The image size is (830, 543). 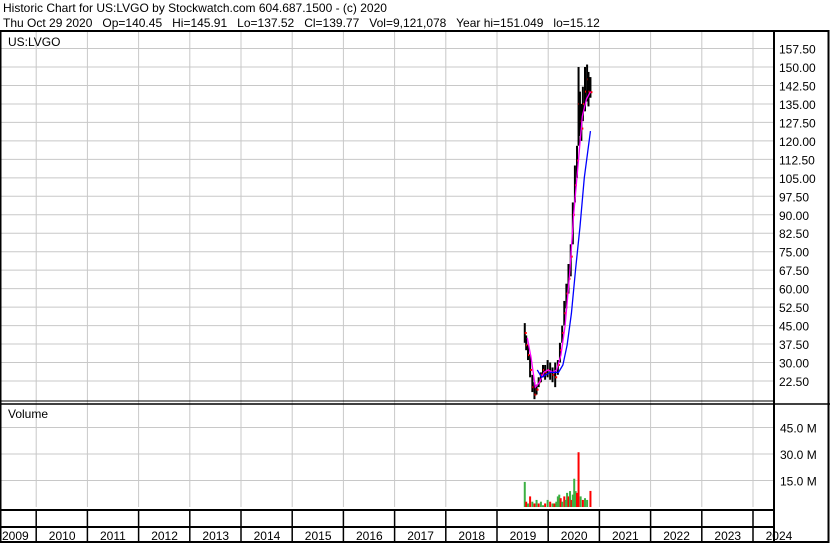 I want to click on price-tick-label: 120.00, so click(x=797, y=142).